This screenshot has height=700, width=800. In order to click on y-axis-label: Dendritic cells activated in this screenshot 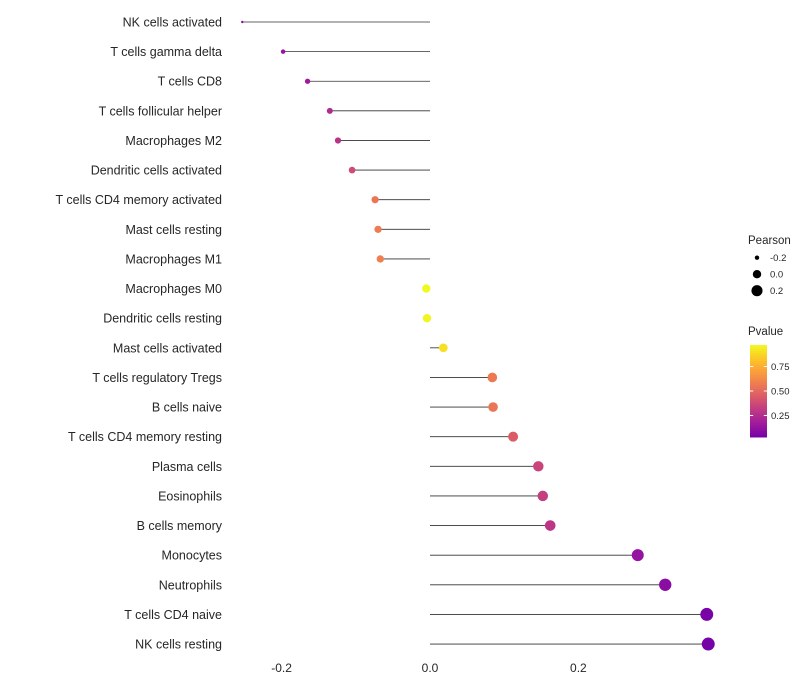, I will do `click(156, 171)`.